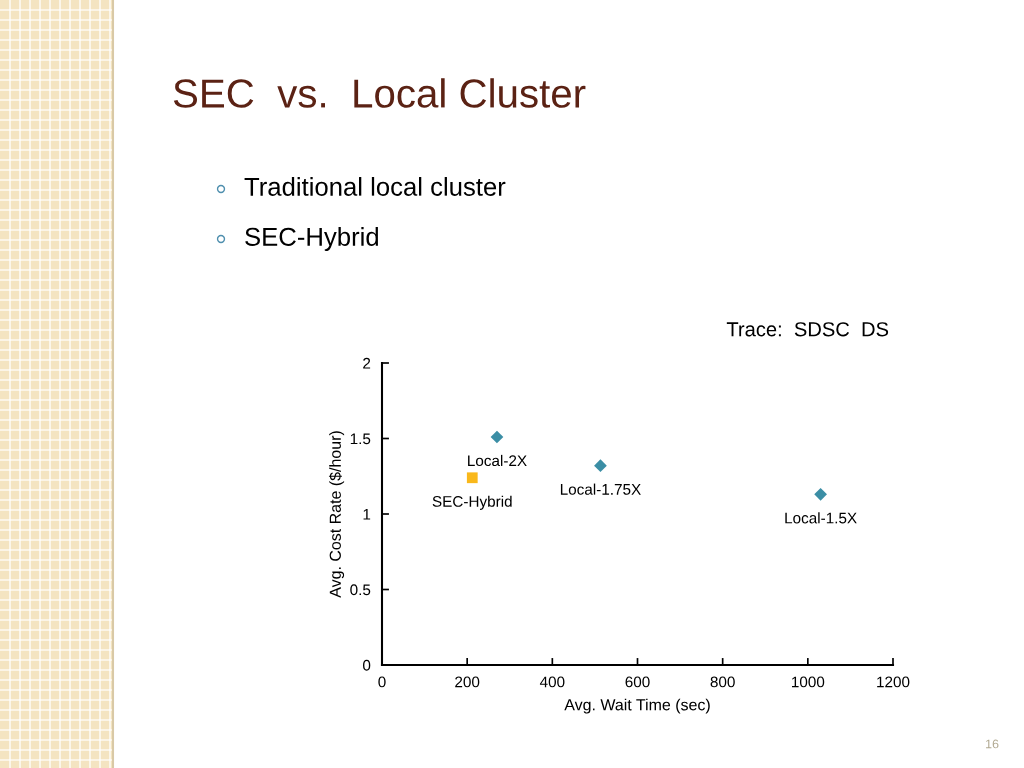  What do you see at coordinates (552, 682) in the screenshot?
I see `x-tick-label: 400` at bounding box center [552, 682].